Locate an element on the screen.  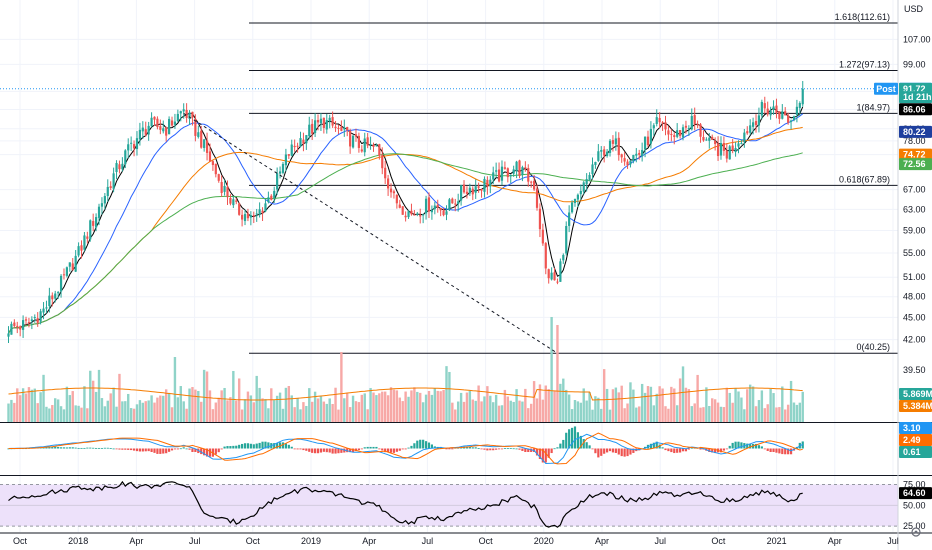
price-tick-label: 48.00 is located at coordinates (914, 297).